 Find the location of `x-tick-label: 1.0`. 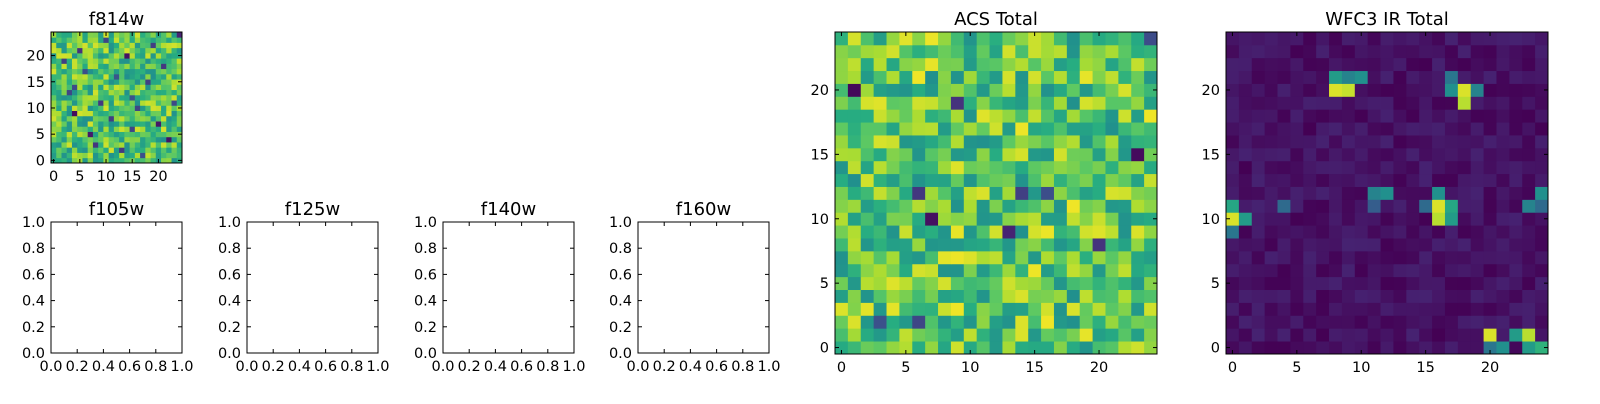

x-tick-label: 1.0 is located at coordinates (377, 367).